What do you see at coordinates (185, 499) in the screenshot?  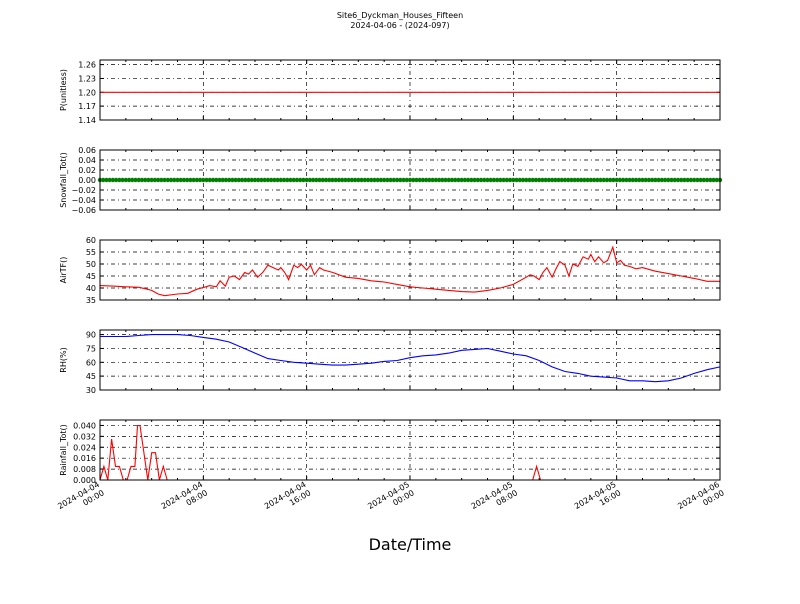 I see `x-tick-label: 2024-04-0408:00` at bounding box center [185, 499].